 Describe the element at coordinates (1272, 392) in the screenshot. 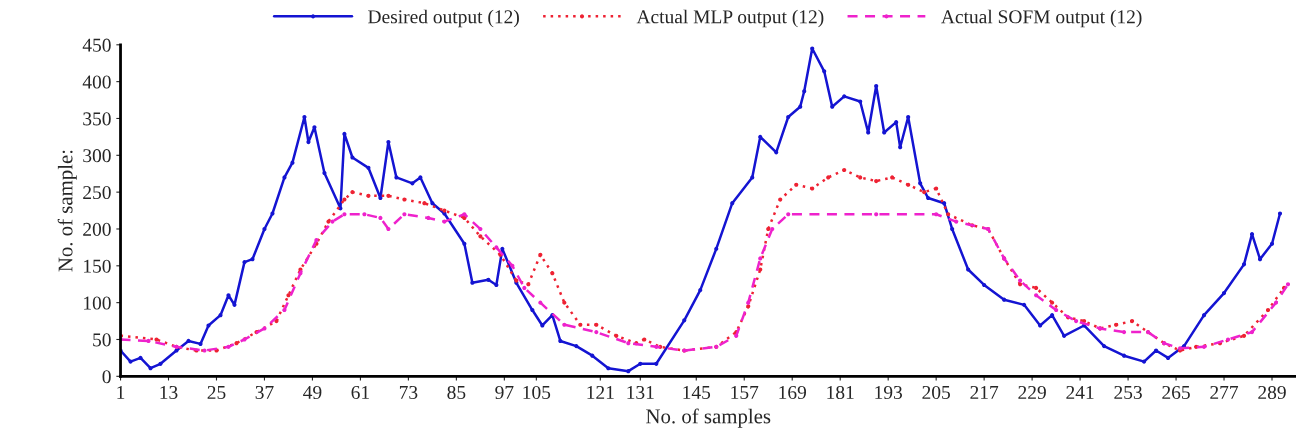

I see `x-tick-label: 289` at that location.